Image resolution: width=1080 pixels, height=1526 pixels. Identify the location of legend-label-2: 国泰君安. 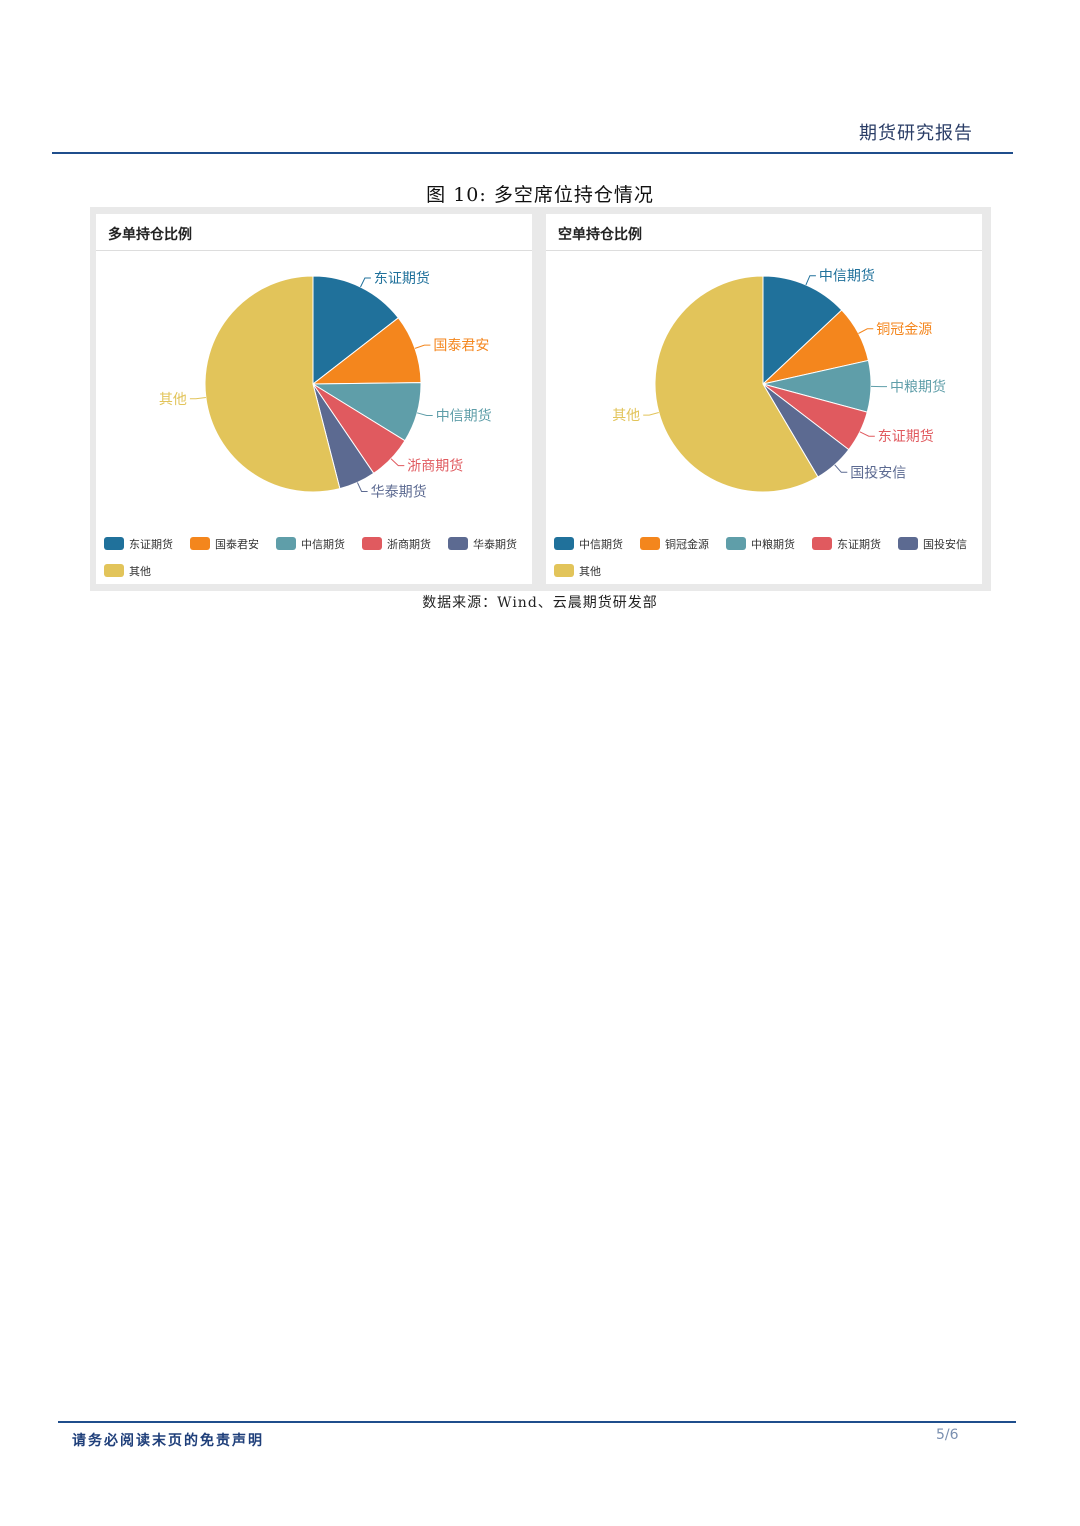
(237, 544).